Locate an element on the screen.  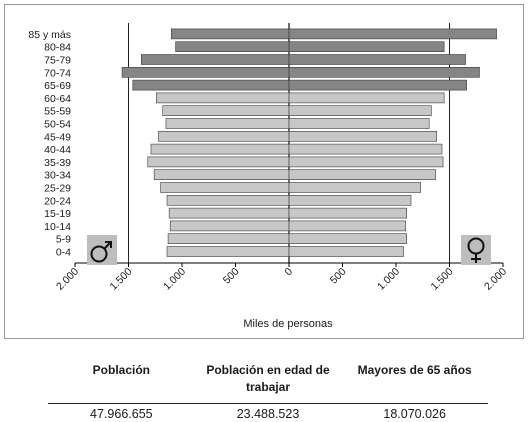
female-bar-85 y más is located at coordinates (392, 34).